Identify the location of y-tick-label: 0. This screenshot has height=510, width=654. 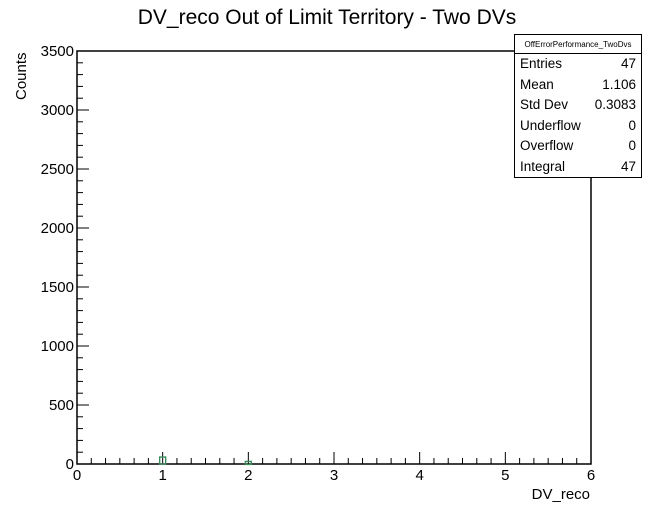
(70, 464).